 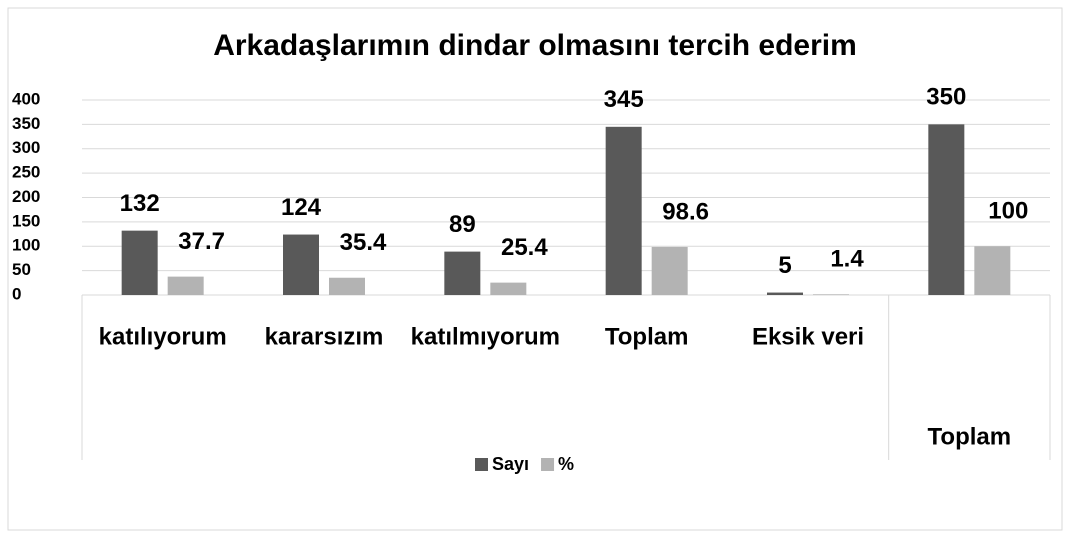 I want to click on data-label: 25.4, so click(x=524, y=247).